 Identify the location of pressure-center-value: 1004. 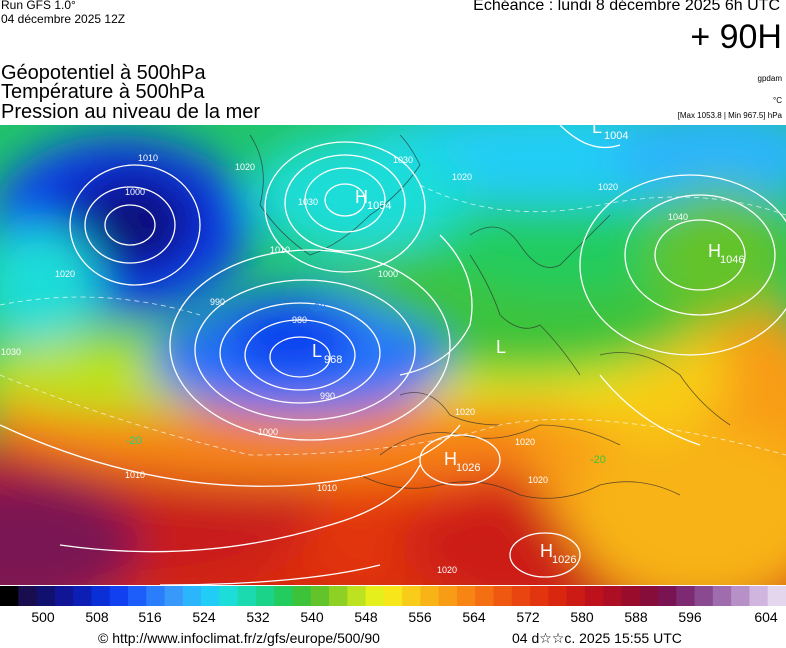
(616, 136).